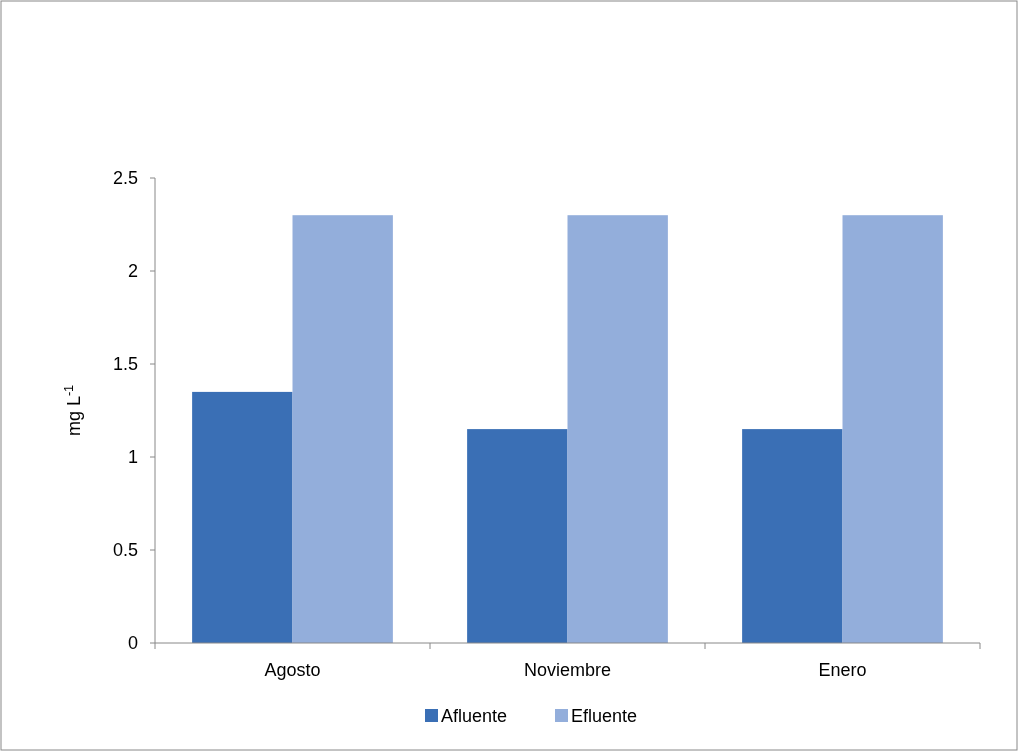  I want to click on x-tick-label: Agosto, so click(292, 670).